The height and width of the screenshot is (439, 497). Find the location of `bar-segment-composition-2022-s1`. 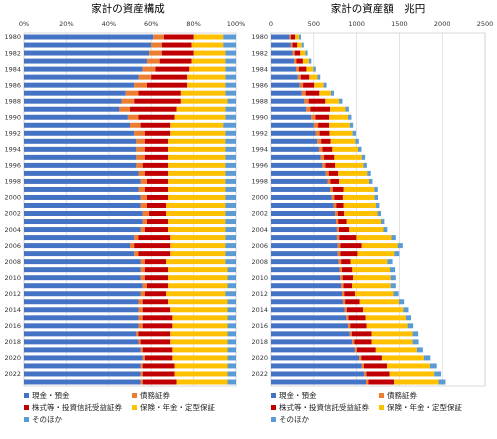

bar-segment-composition-2022-s1 is located at coordinates (141, 374).